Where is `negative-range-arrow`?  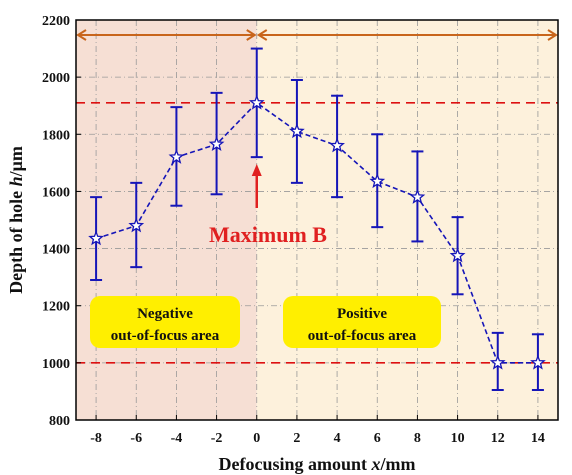
negative-range-arrow is located at coordinates (166, 35).